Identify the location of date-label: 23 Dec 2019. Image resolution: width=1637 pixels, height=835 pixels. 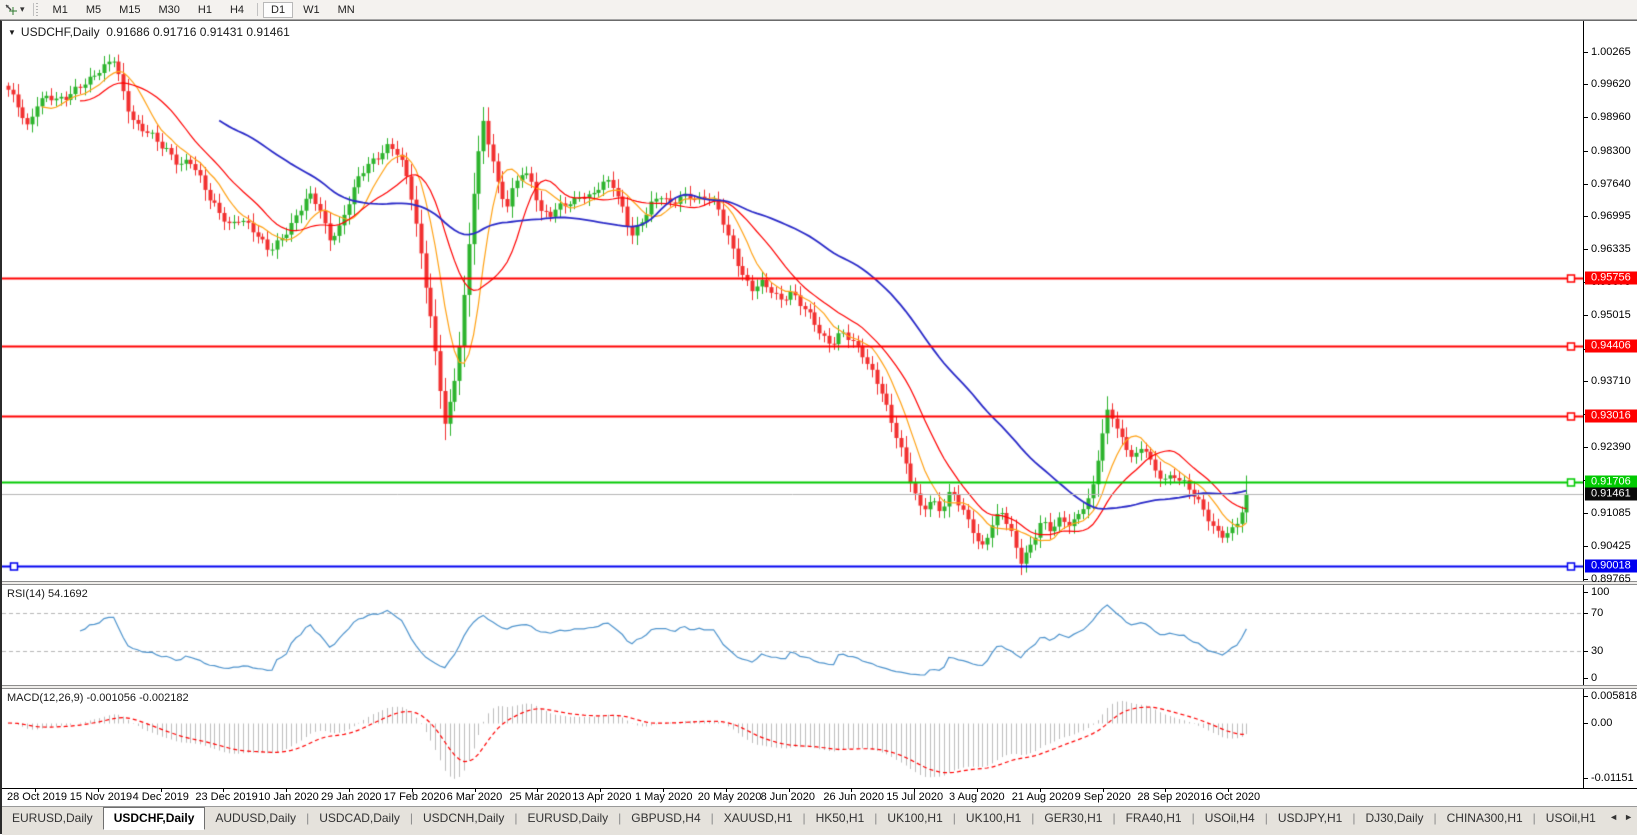
(226, 797).